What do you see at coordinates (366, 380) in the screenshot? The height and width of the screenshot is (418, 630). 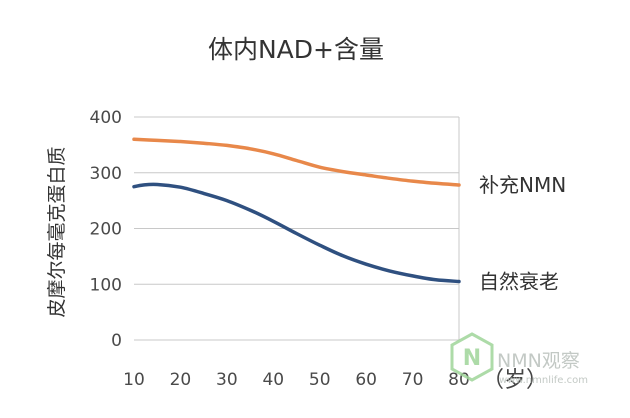 I see `x-tick-label: 60` at bounding box center [366, 380].